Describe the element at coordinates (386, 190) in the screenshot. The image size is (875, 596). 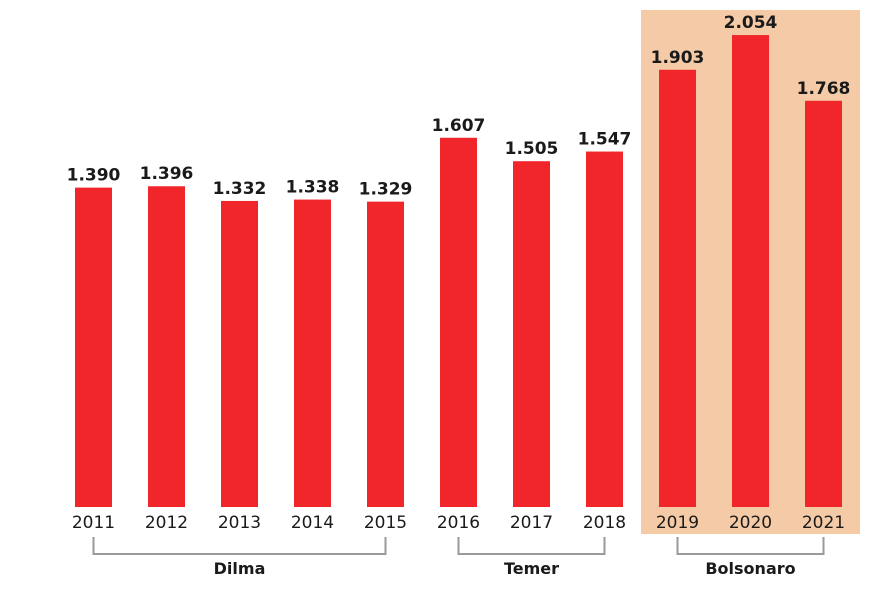
I see `value-label-2015: 1.329` at that location.